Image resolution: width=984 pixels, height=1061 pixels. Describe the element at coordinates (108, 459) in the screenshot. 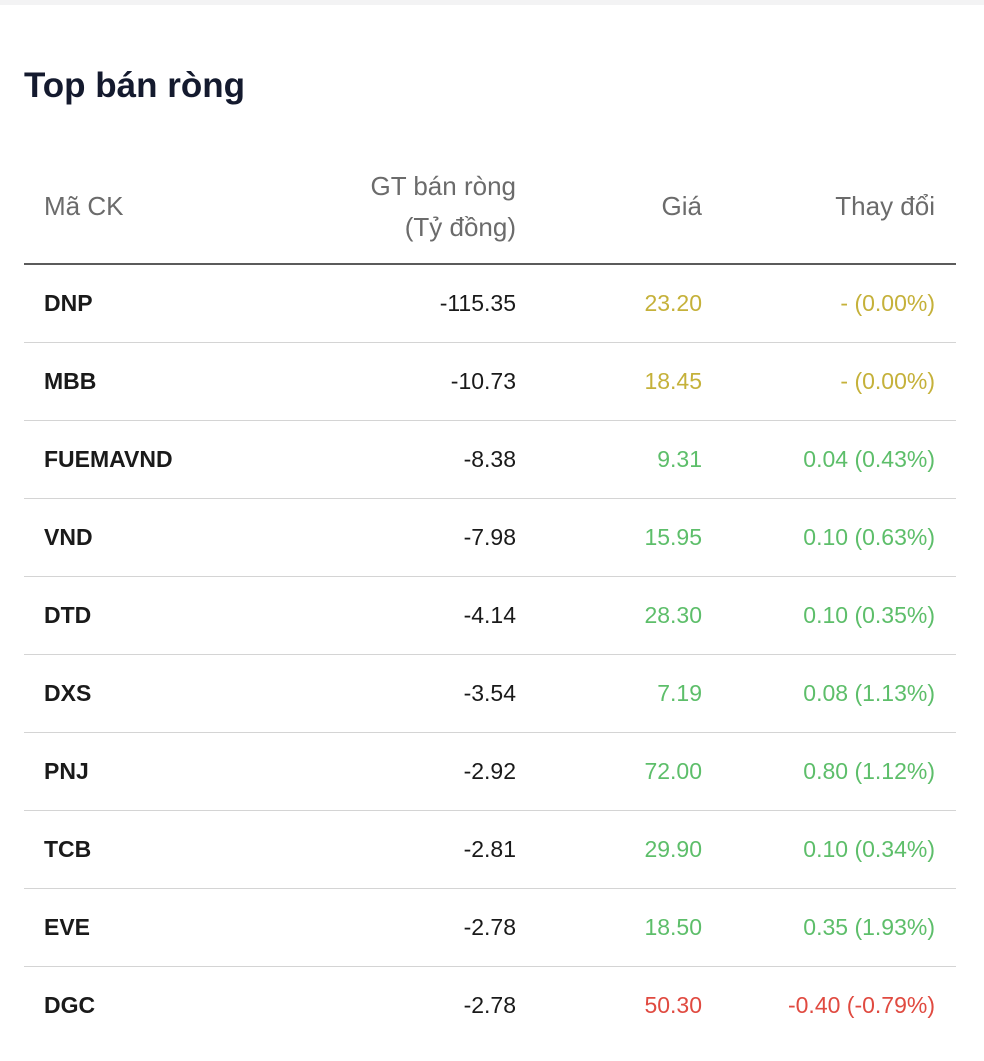

I see `stock-code: FUEMAVND` at that location.